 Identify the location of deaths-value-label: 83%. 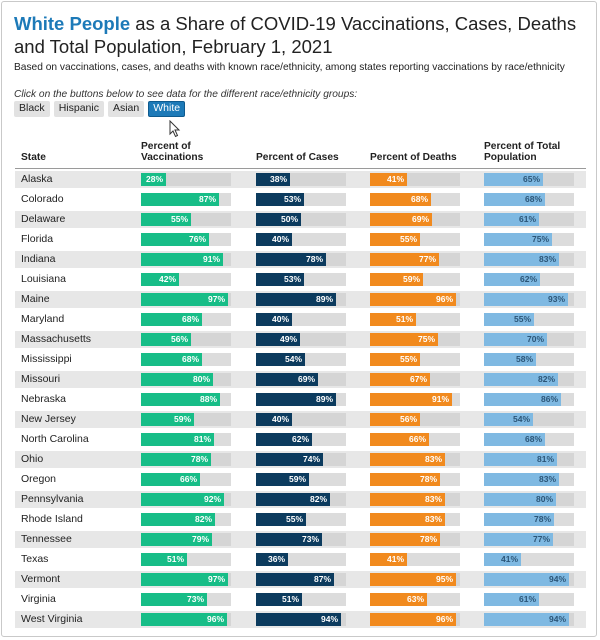
(433, 519).